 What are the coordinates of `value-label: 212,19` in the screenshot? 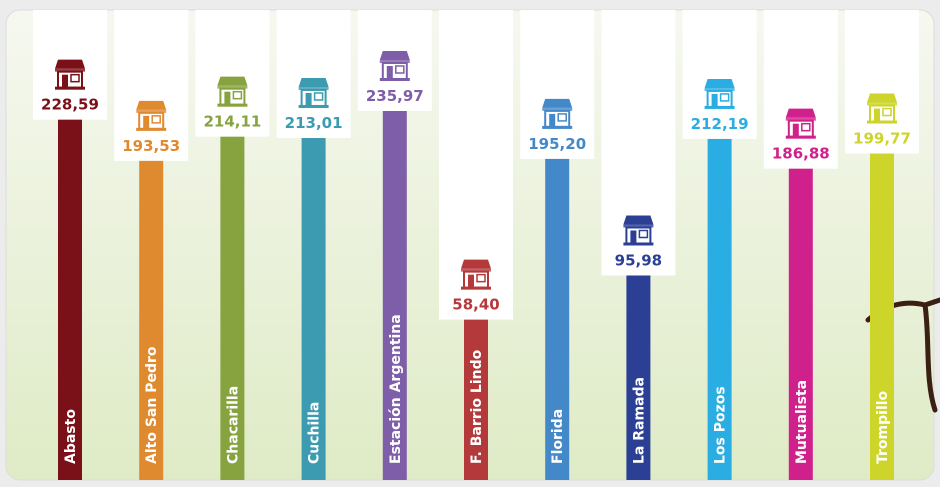 It's located at (720, 124).